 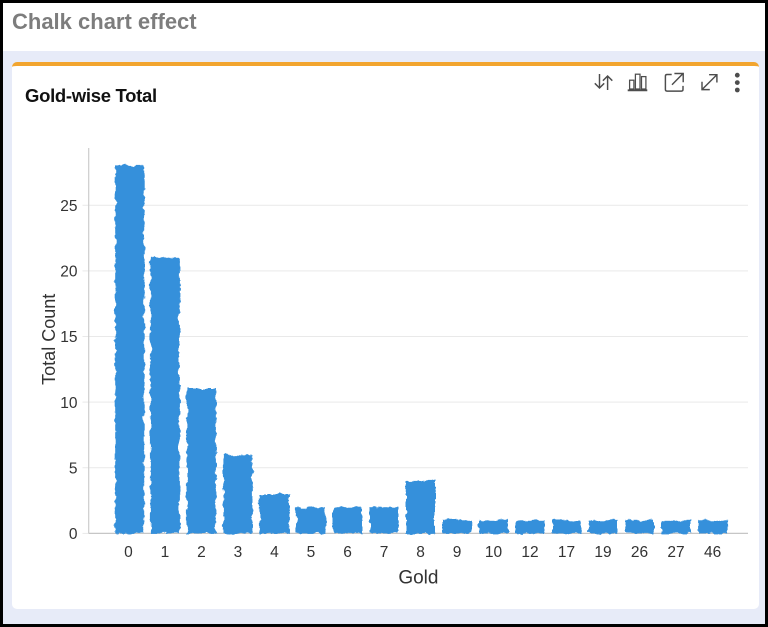 What do you see at coordinates (69, 272) in the screenshot?
I see `svg-text: 20` at bounding box center [69, 272].